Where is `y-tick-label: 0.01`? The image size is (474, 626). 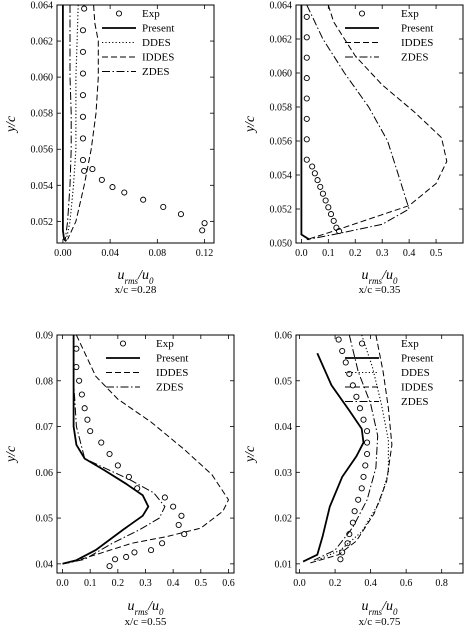 y-tick-label: 0.01 is located at coordinates (284, 564).